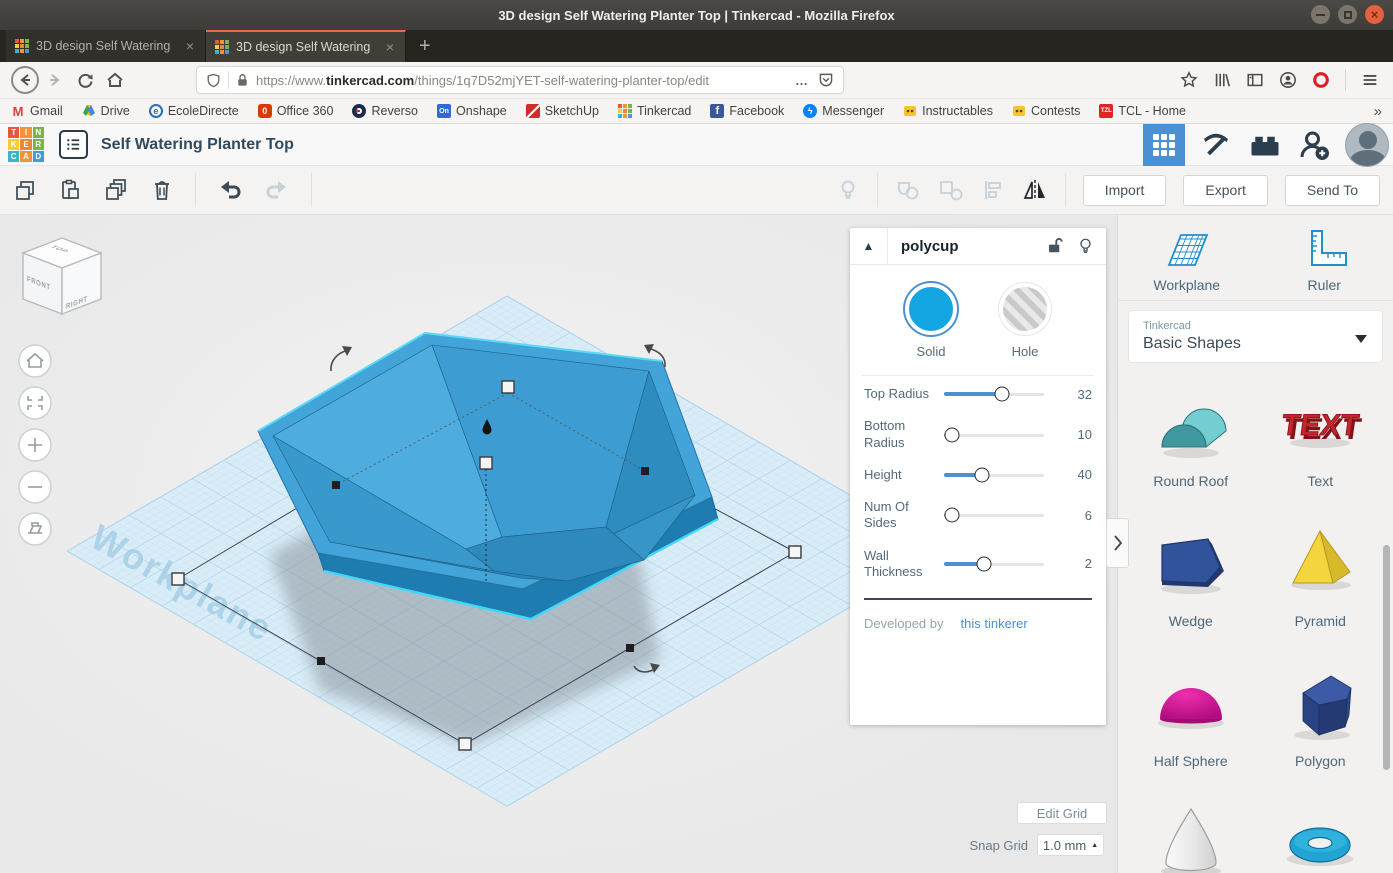 This screenshot has height=873, width=1393. Describe the element at coordinates (1191, 441) in the screenshot. I see `shape-round-roof: Round Roof` at that location.